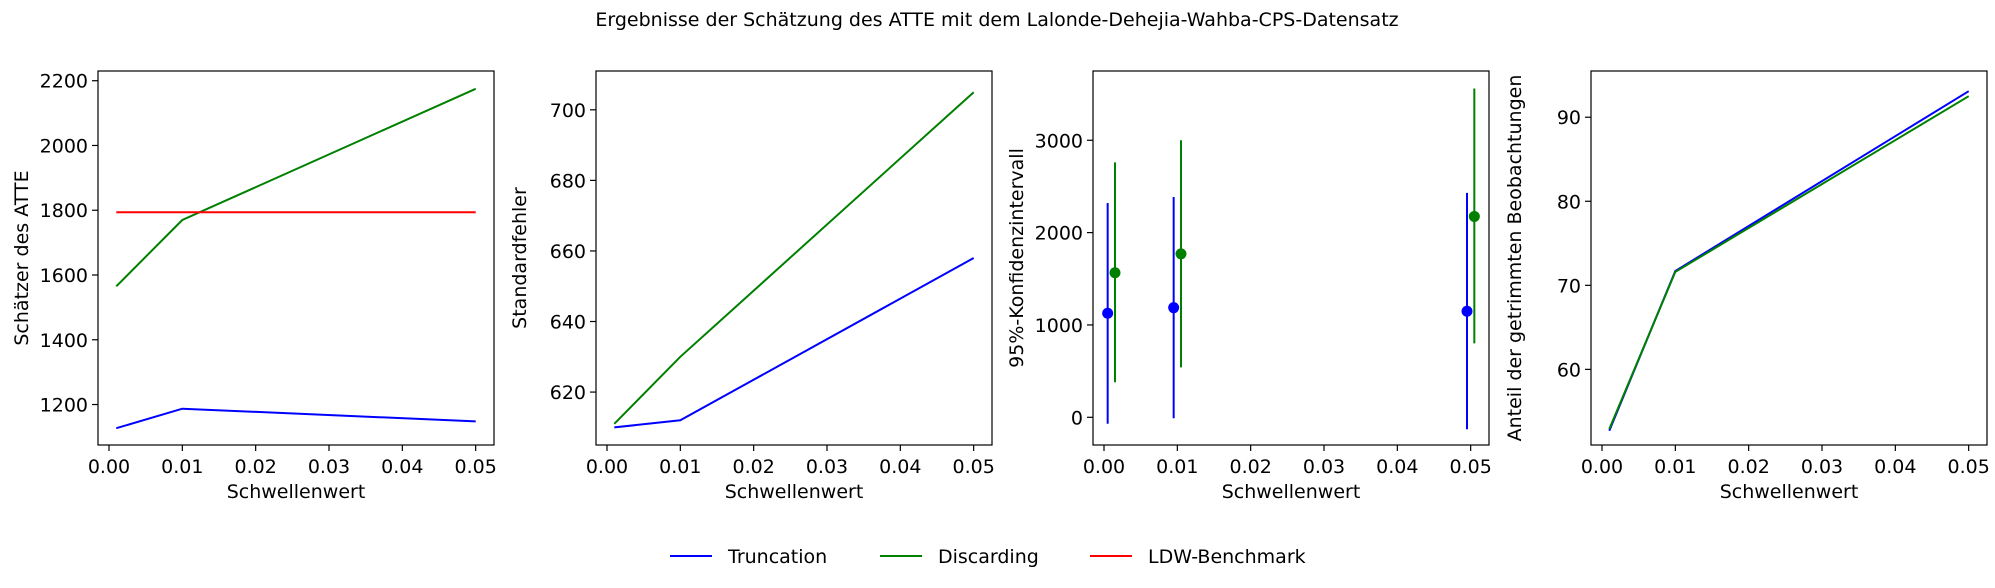  I want to click on y-tick-label: 620, so click(568, 393).